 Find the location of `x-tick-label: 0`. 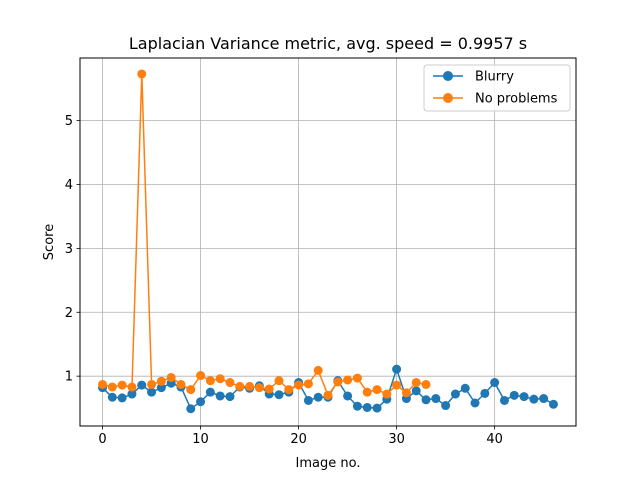

x-tick-label: 0 is located at coordinates (102, 439).